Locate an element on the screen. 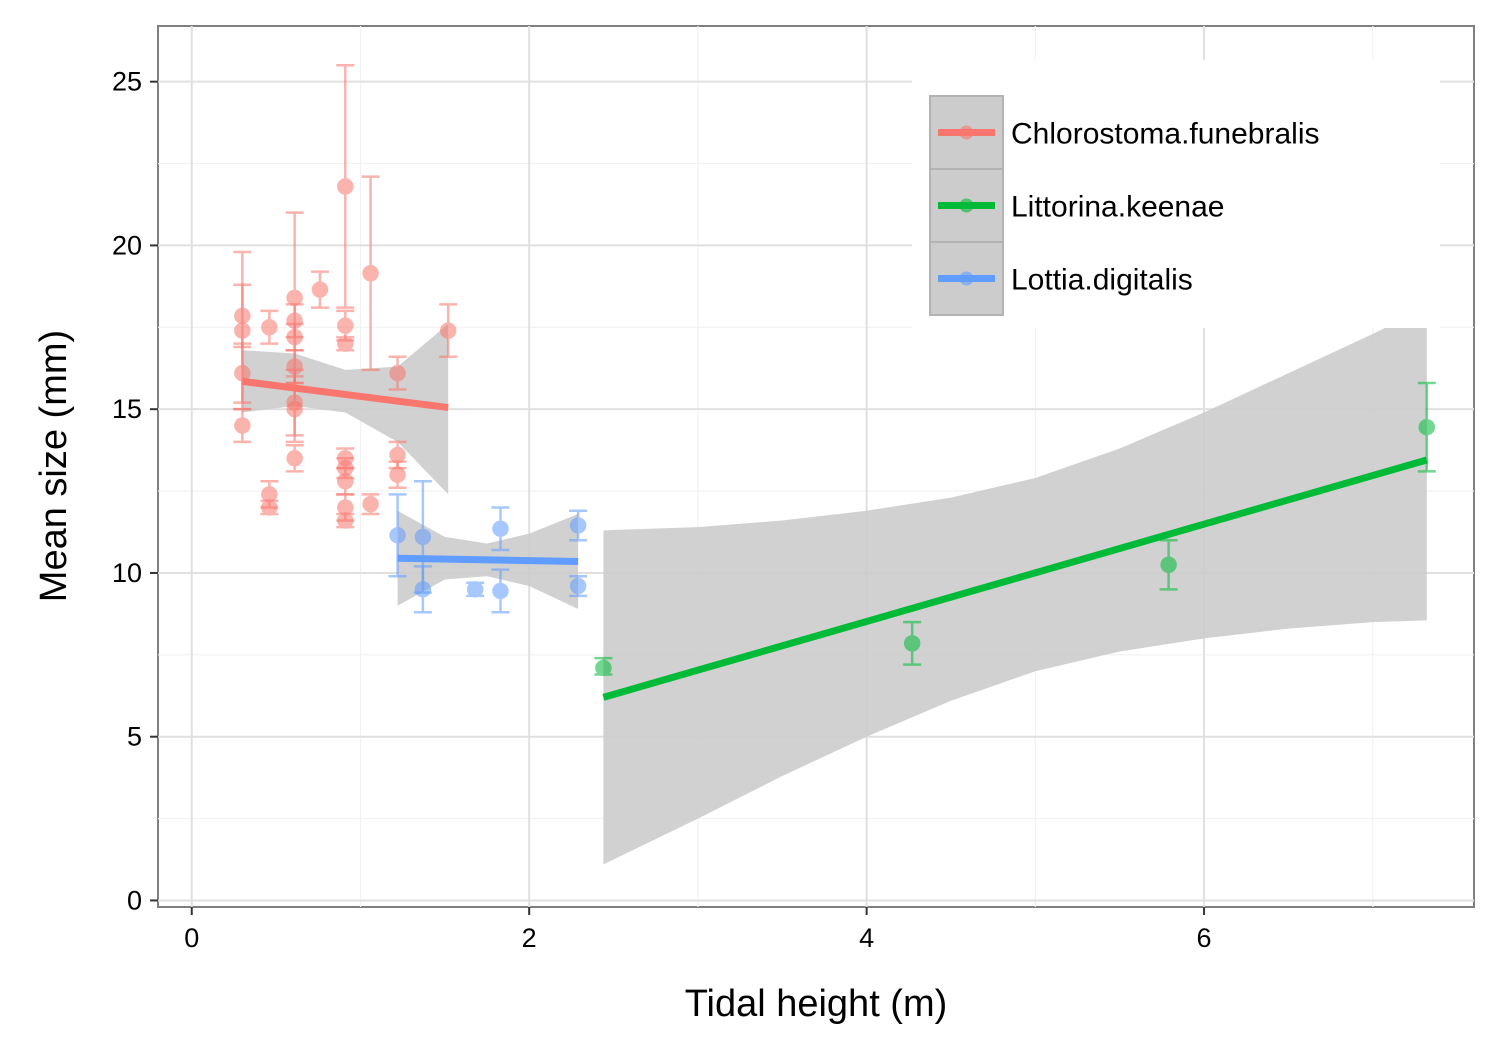 This screenshot has height=1050, width=1500. y-tick-label: 15 is located at coordinates (127, 409).